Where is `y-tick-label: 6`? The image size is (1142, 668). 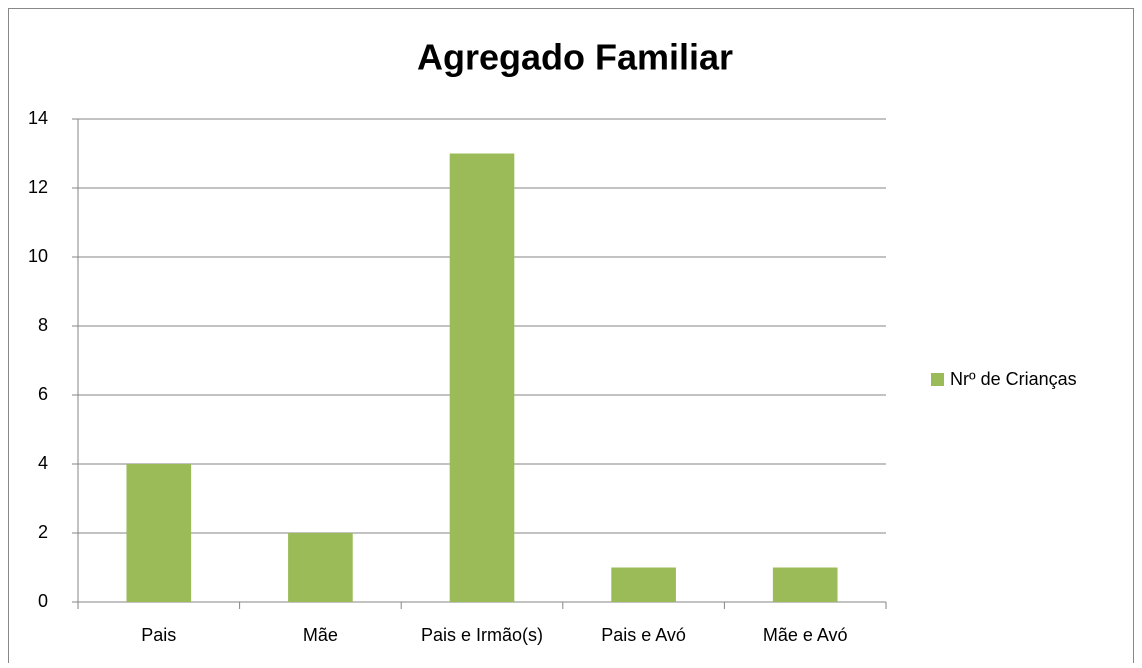 y-tick-label: 6 is located at coordinates (43, 394).